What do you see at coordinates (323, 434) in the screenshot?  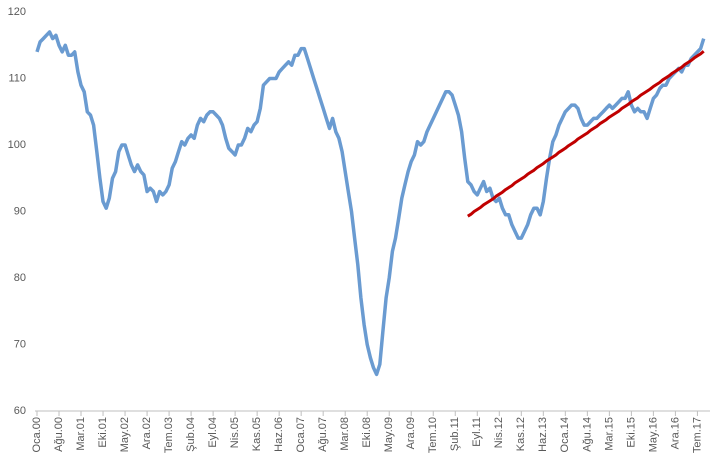 I see `x-tick-label: Ağu.07` at bounding box center [323, 434].